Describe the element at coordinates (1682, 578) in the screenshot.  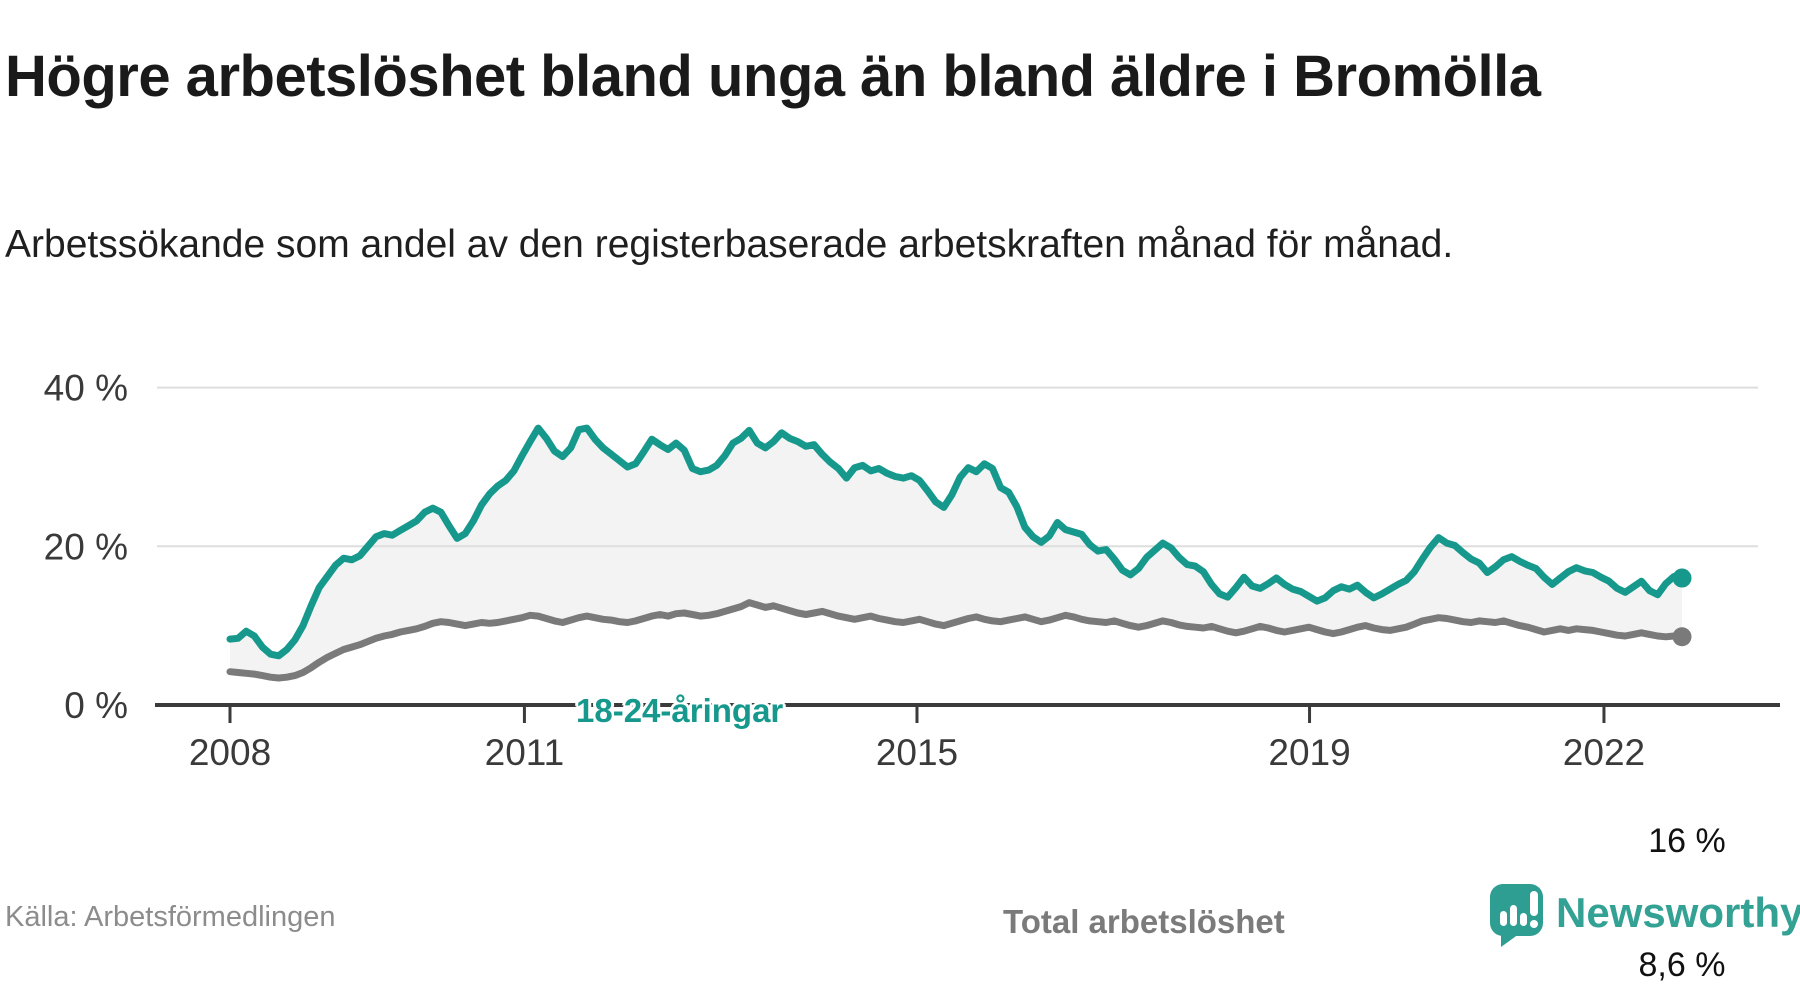
I see `end-dot-youth` at that location.